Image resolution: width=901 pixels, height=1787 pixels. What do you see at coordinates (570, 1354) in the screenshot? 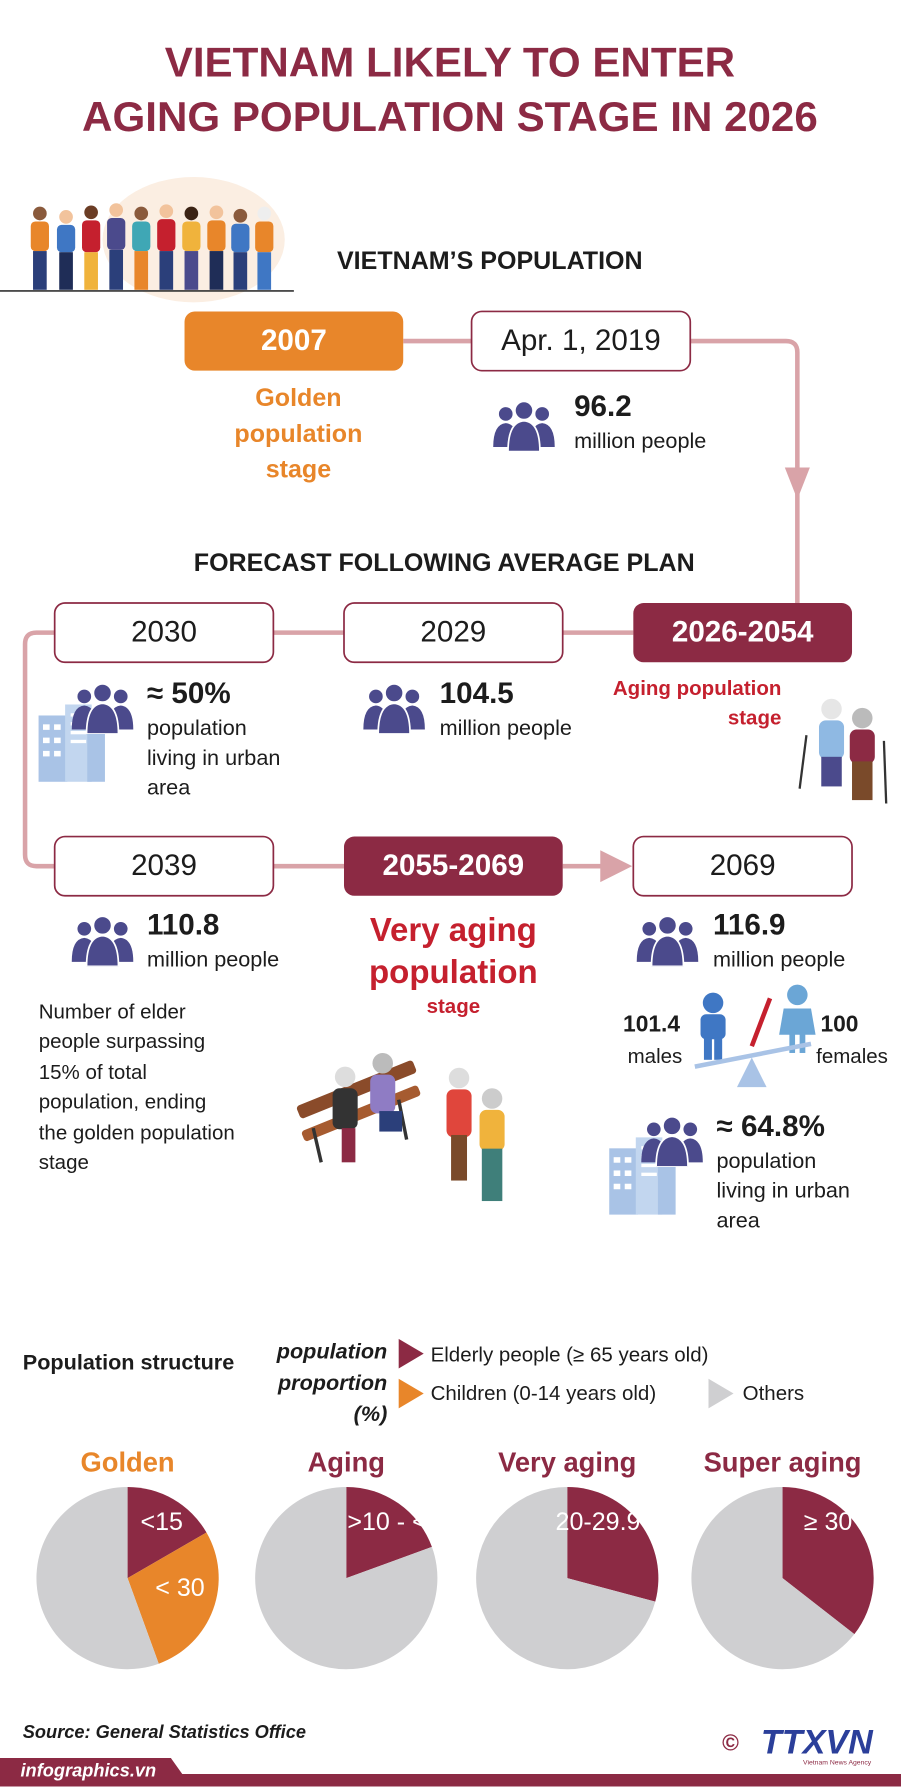
I see `legend-label: Elderly people (≥ 65 years old)` at bounding box center [570, 1354].